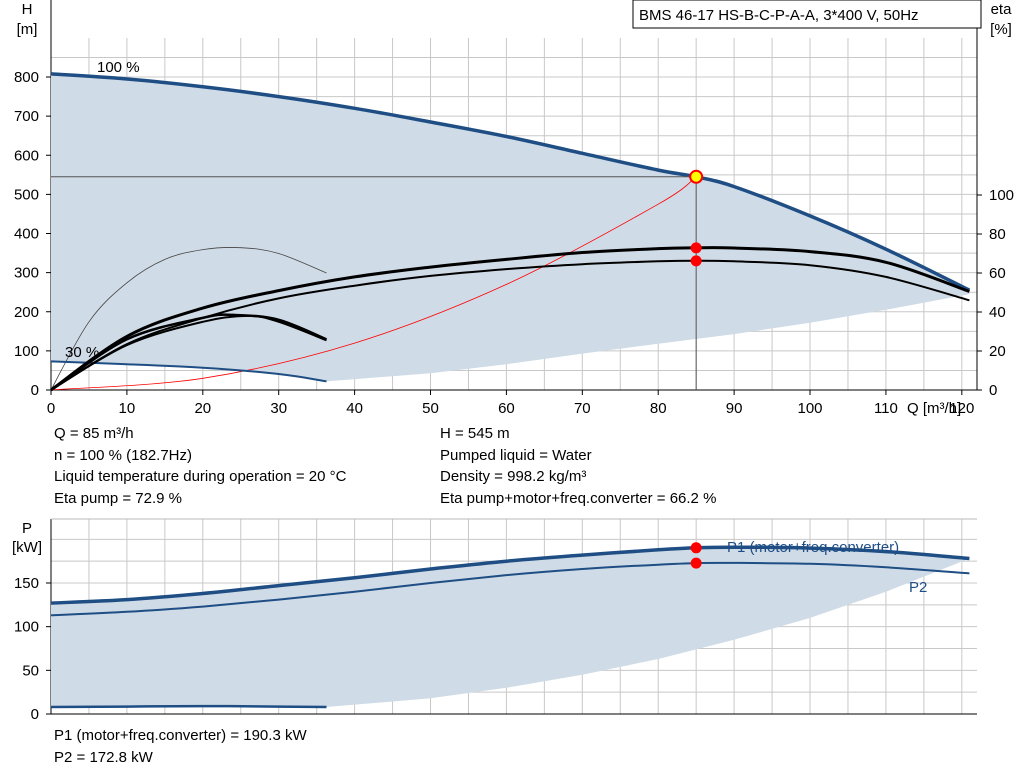 This screenshot has width=1024, height=781. I want to click on duty-point-p2, so click(696, 563).